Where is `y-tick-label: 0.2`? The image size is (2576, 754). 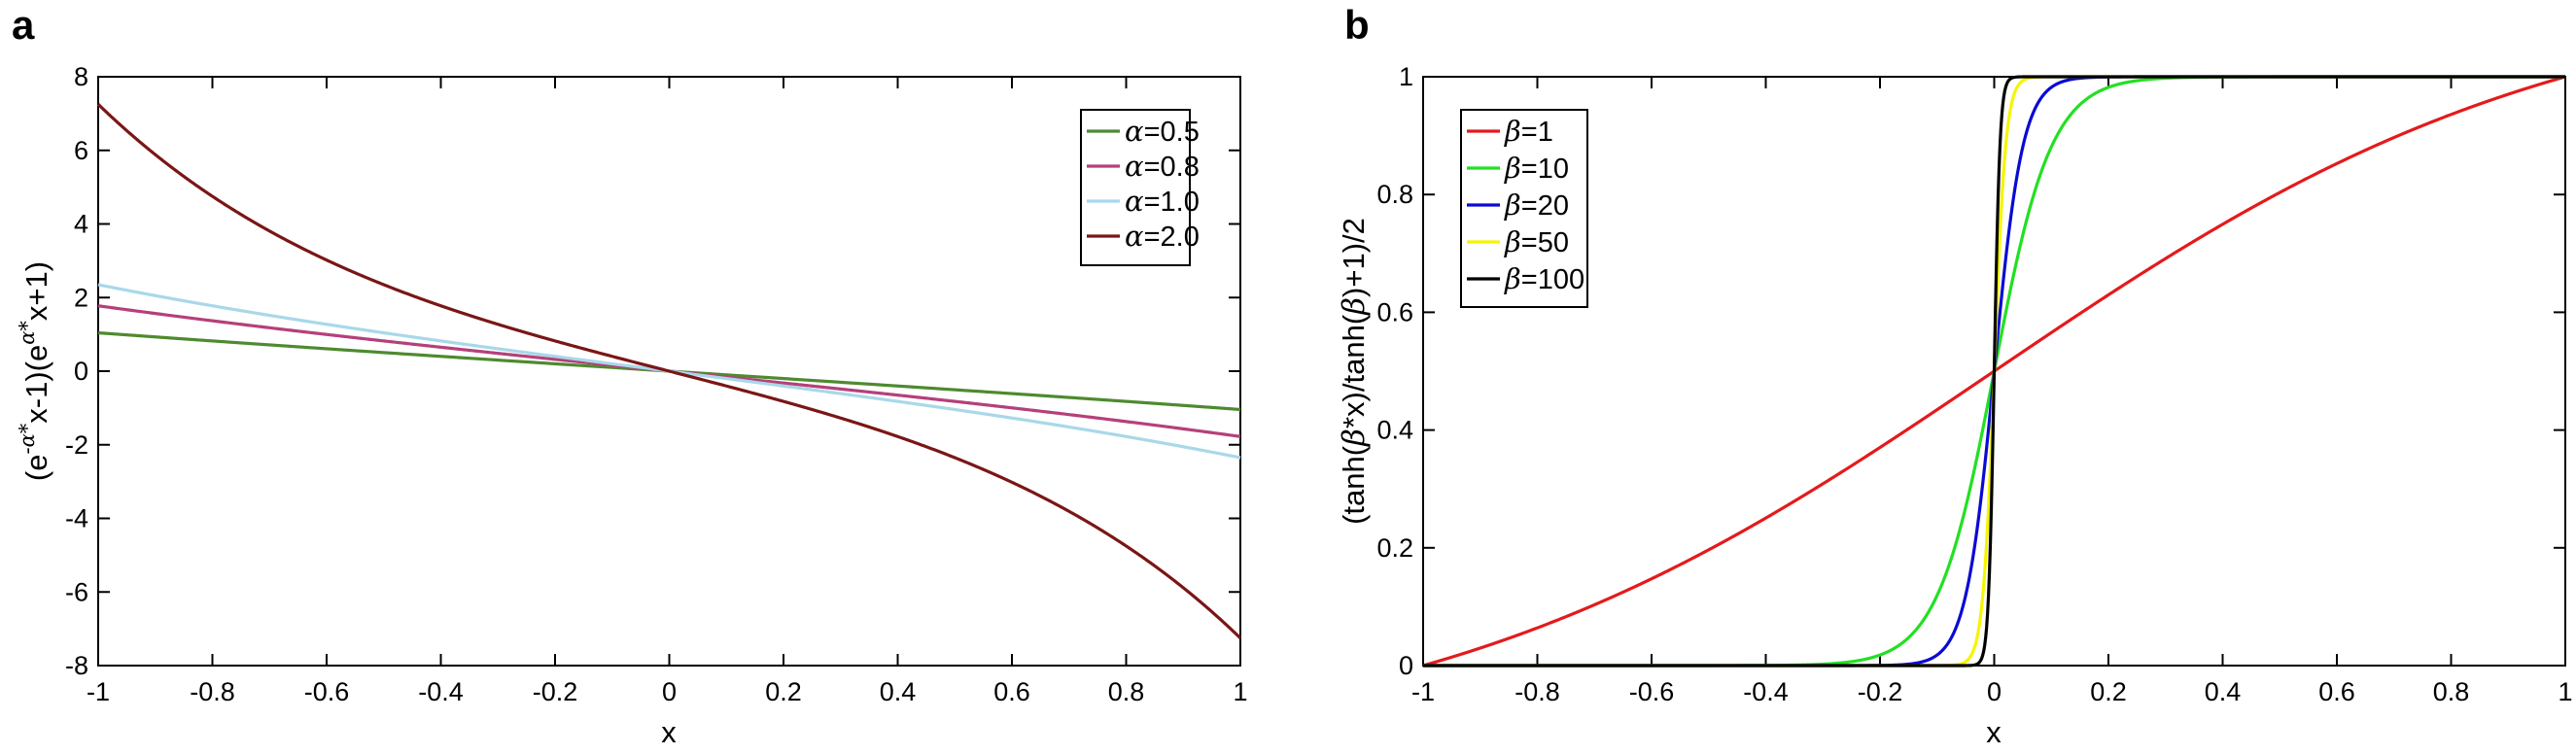 y-tick-label: 0.2 is located at coordinates (1394, 548).